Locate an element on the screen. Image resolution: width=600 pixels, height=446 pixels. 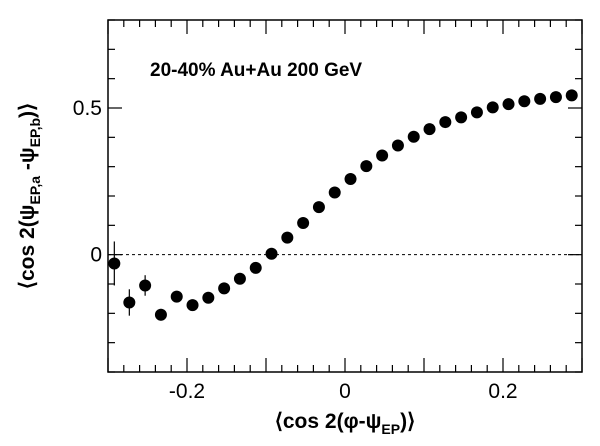
x-tick-label: 0.2 is located at coordinates (502, 391).